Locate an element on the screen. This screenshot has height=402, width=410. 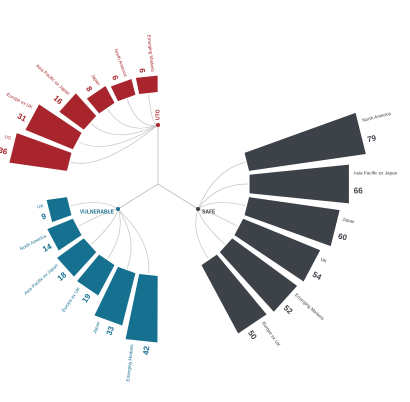
value-label-uto-europe-ex-uk: 31 is located at coordinates (22, 117).